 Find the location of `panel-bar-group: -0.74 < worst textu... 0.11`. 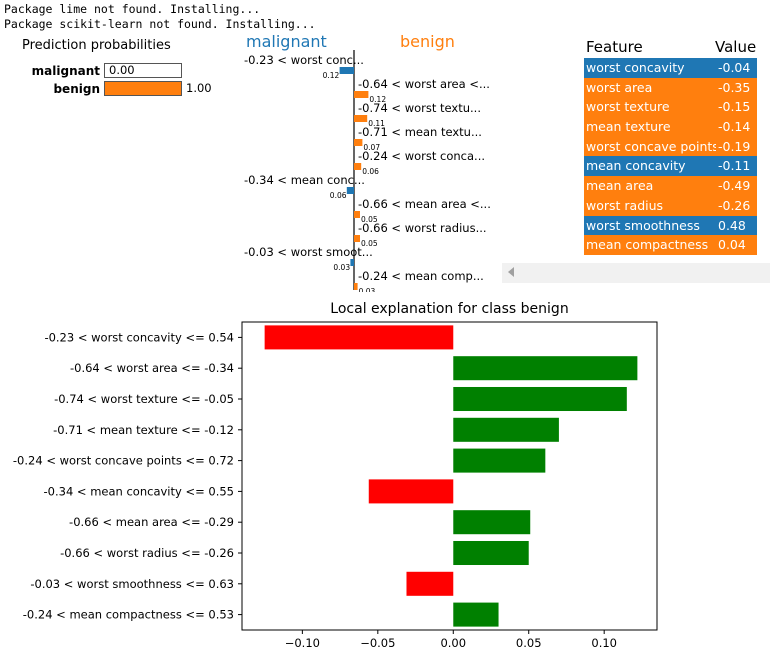

panel-bar-group: -0.74 < worst textu... 0.11 is located at coordinates (417, 114).